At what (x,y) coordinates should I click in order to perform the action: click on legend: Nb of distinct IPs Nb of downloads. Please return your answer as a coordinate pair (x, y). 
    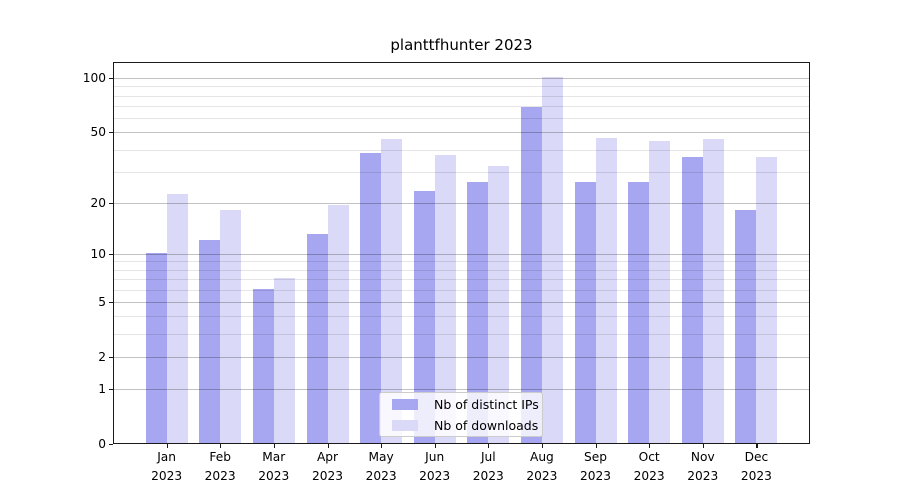
    Looking at the image, I should click on (461, 414).